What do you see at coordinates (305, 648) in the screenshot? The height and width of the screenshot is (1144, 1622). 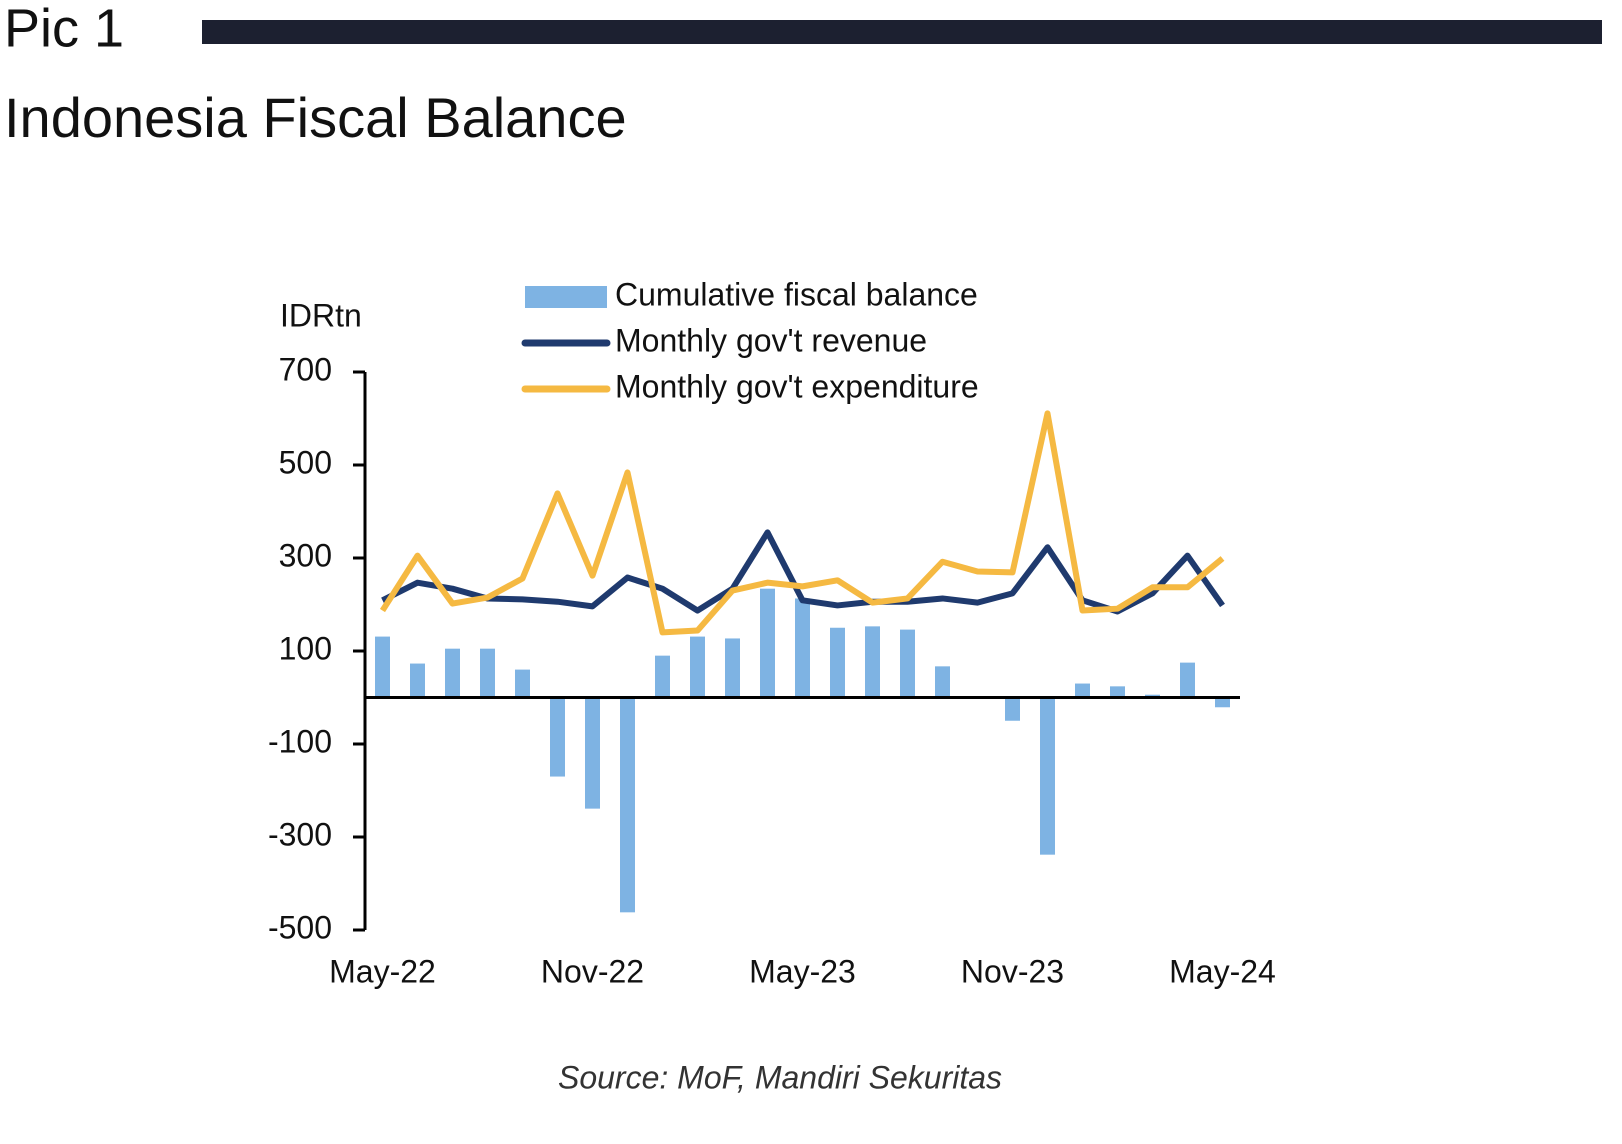 I see `y-tick-label: 100` at bounding box center [305, 648].